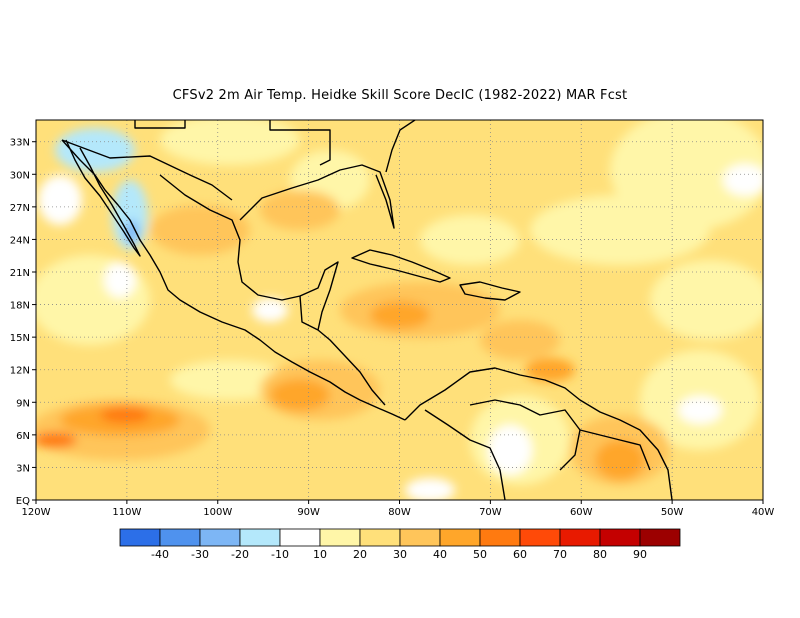 The width and height of the screenshot is (800, 618). I want to click on colorbar-label: -30, so click(200, 554).